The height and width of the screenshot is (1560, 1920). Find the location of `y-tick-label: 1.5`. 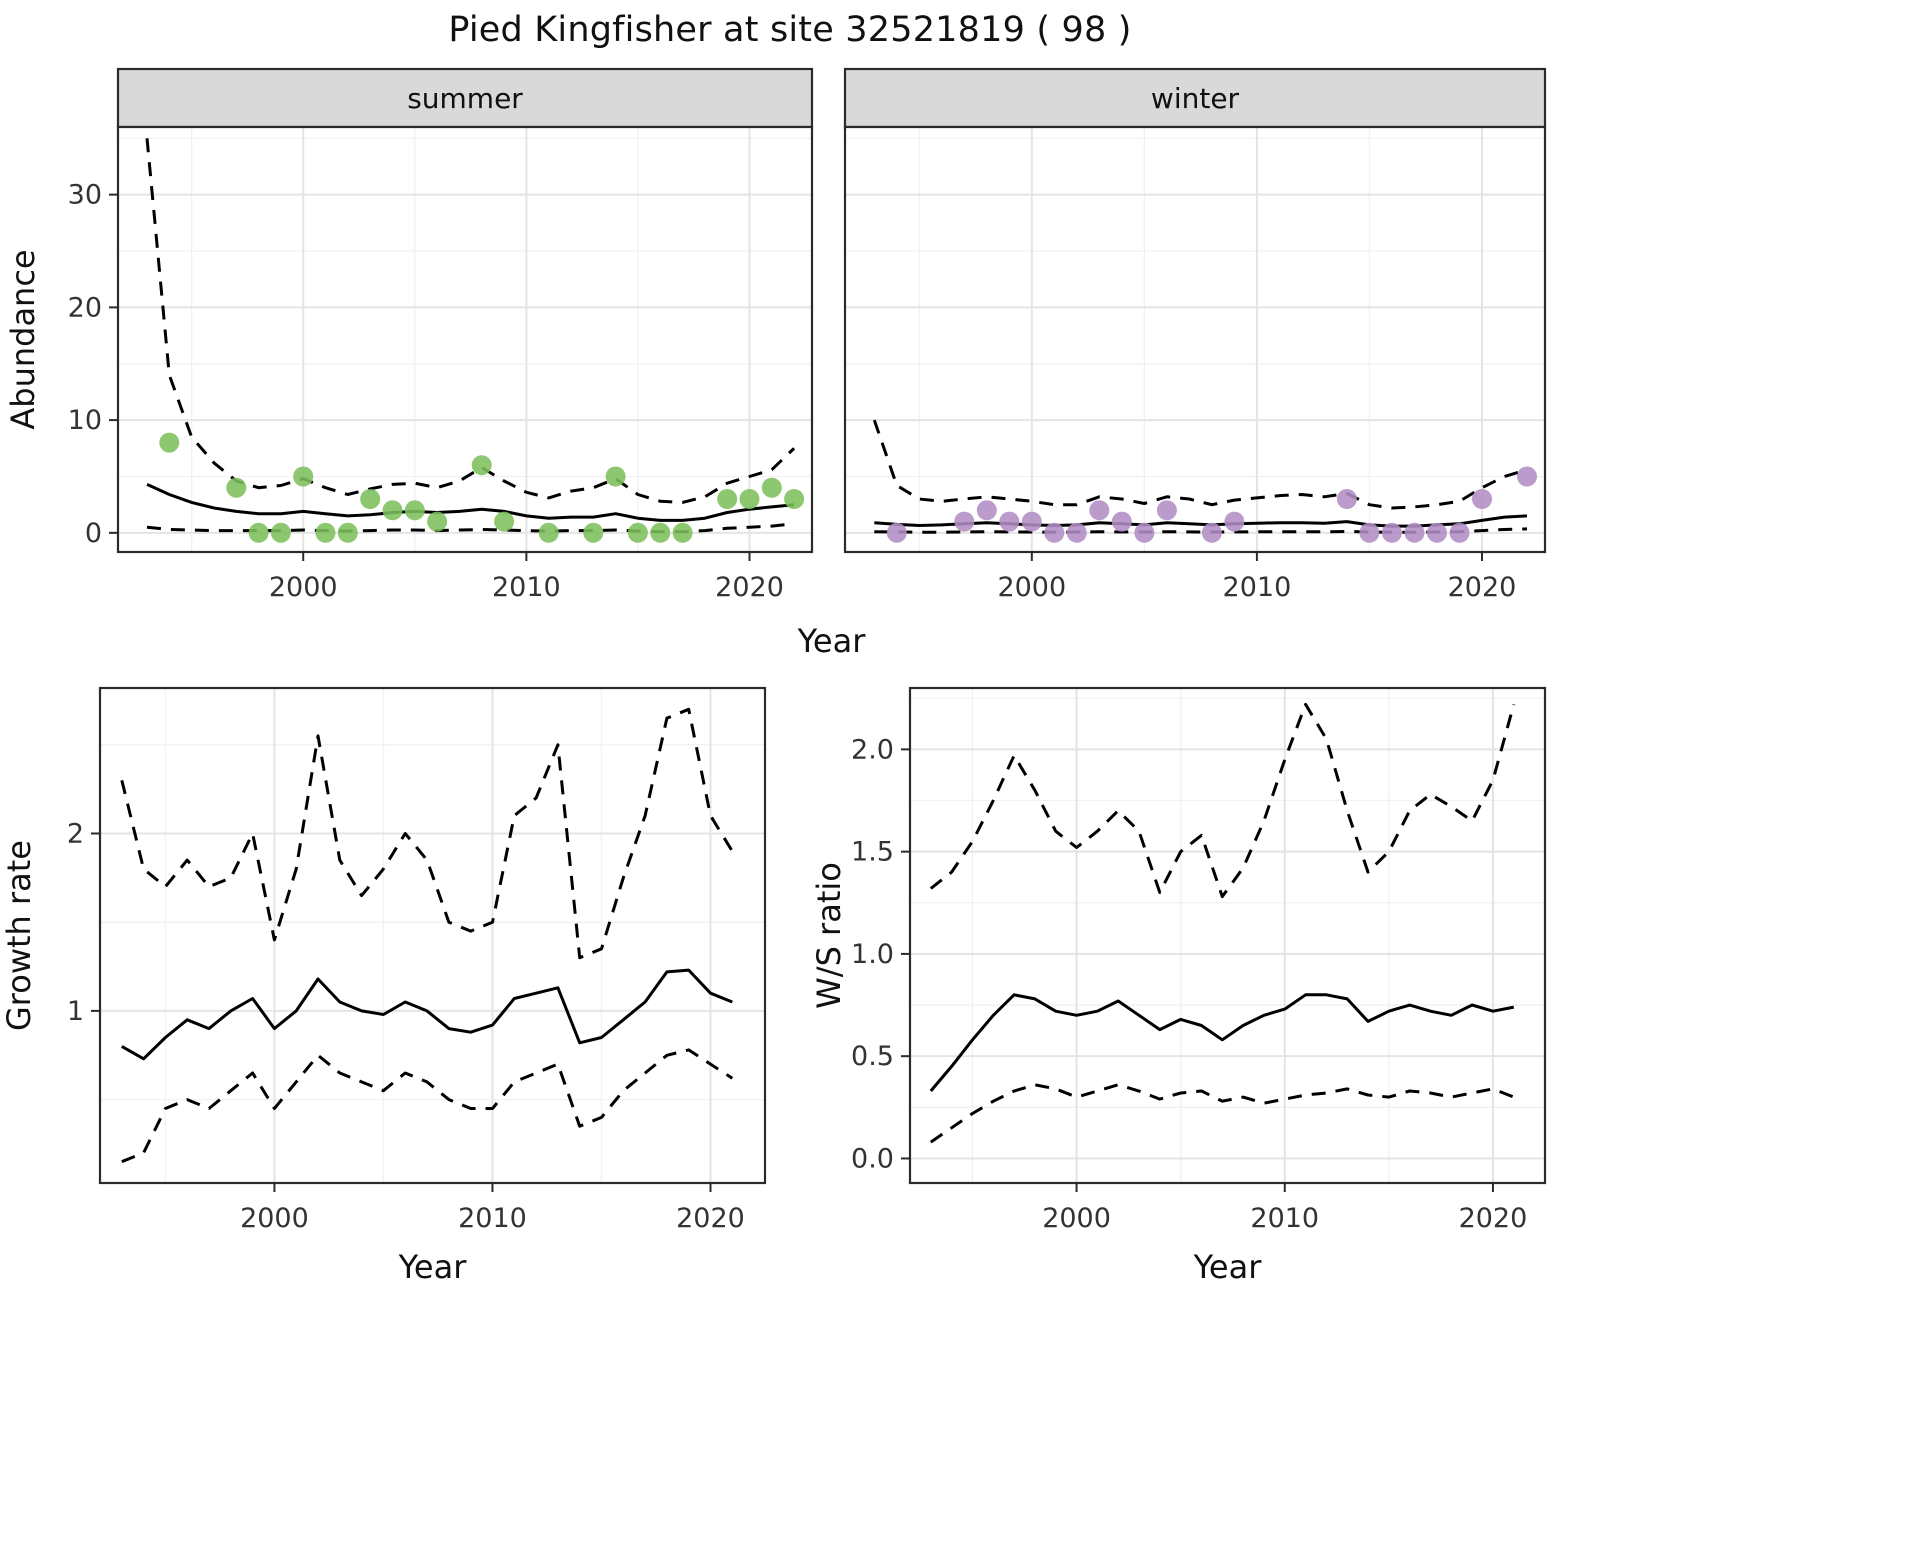

y-tick-label: 1.5 is located at coordinates (872, 852).